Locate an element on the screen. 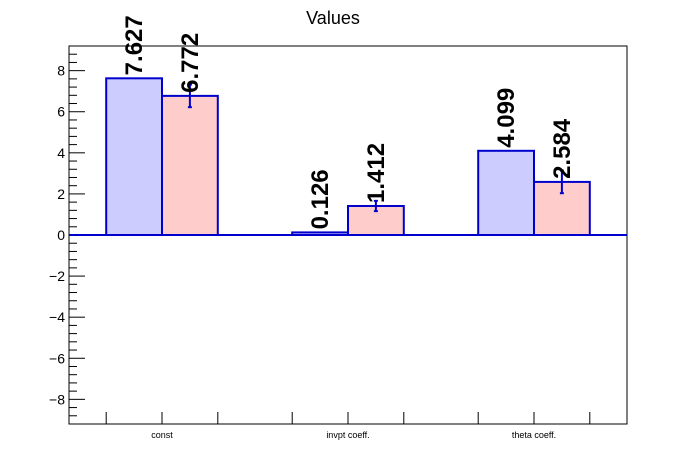 This screenshot has width=696, height=472. chart-title: Values is located at coordinates (333, 18).